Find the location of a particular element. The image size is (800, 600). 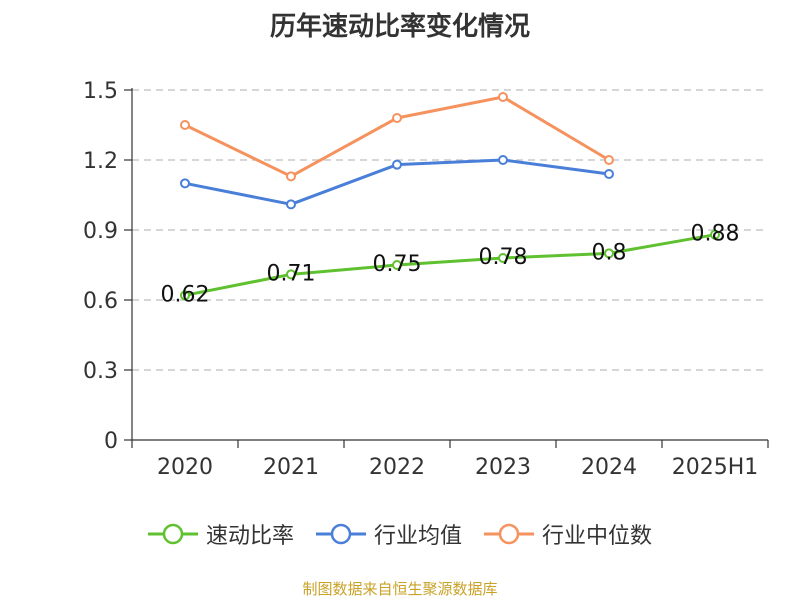

legend-item-industry-mean: 行业均值 is located at coordinates (388, 534).